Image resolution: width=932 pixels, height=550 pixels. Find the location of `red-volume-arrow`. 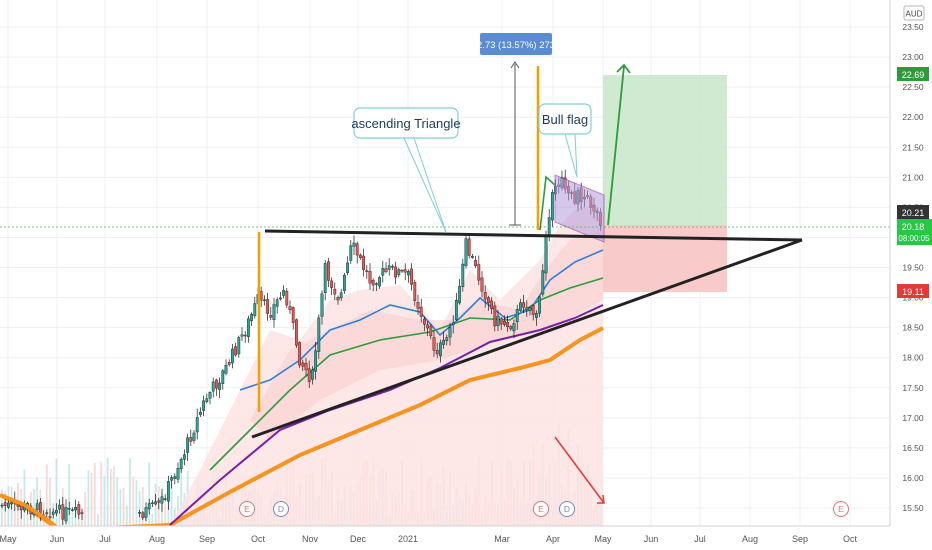

red-volume-arrow is located at coordinates (579, 470).